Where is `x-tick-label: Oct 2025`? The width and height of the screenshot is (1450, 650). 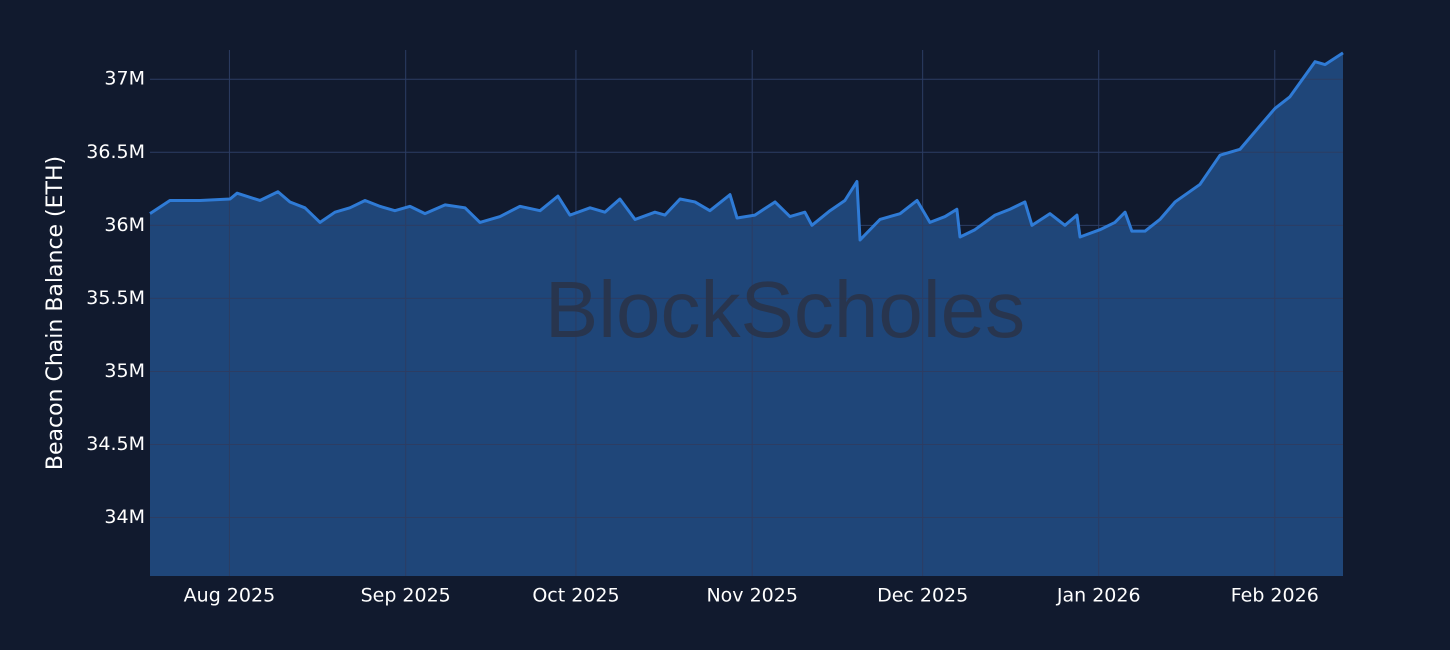
x-tick-label: Oct 2025 is located at coordinates (575, 596).